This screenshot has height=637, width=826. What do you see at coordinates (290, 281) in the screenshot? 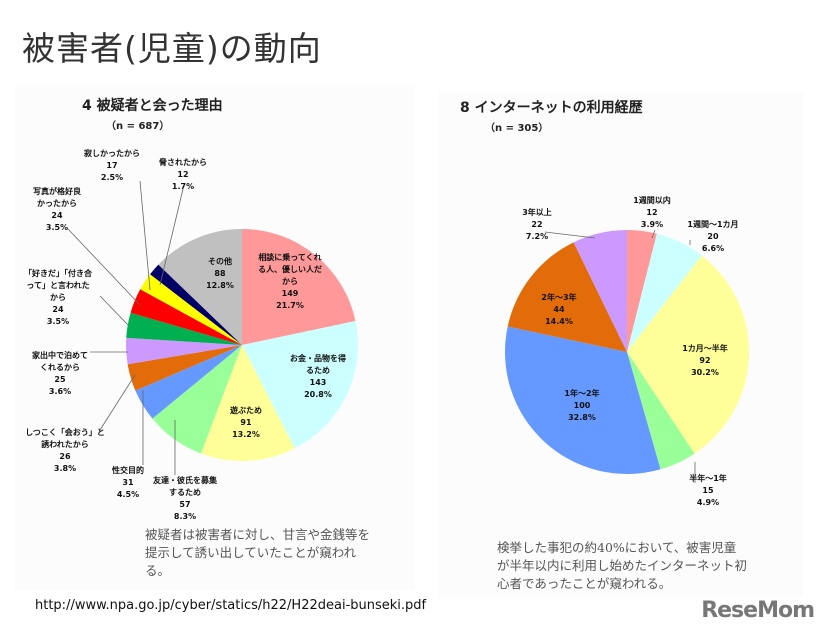
I see `slice-label: 相談に乗ってくれる人、優しい人だから 149 21.7%` at bounding box center [290, 281].